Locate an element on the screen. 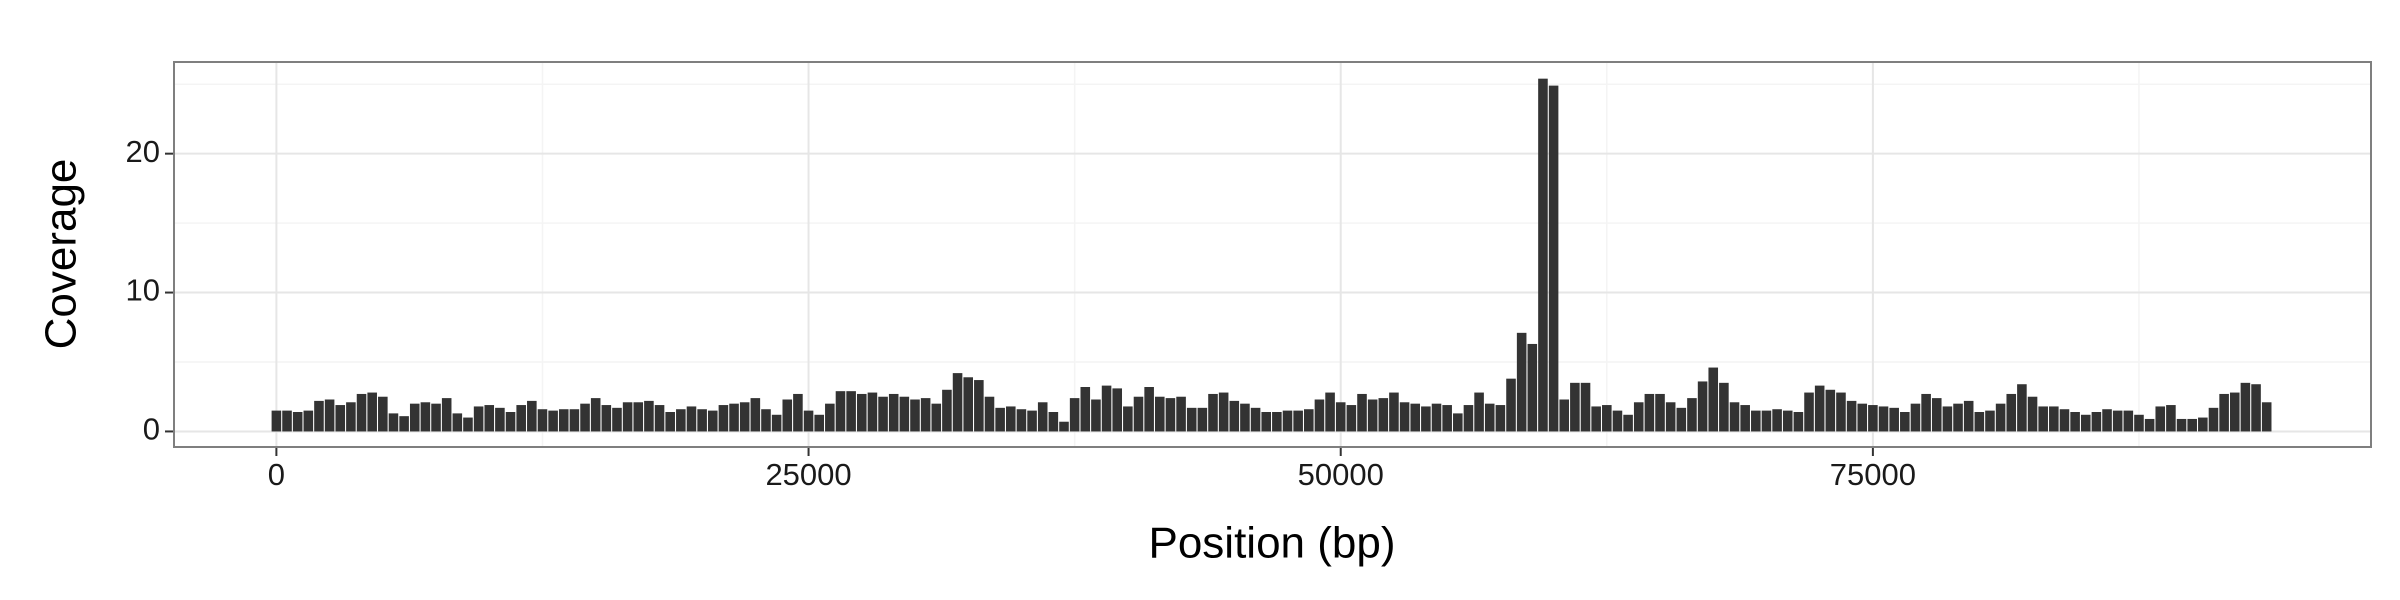 This screenshot has width=2400, height=600. y-tick-label: 20 is located at coordinates (143, 151).